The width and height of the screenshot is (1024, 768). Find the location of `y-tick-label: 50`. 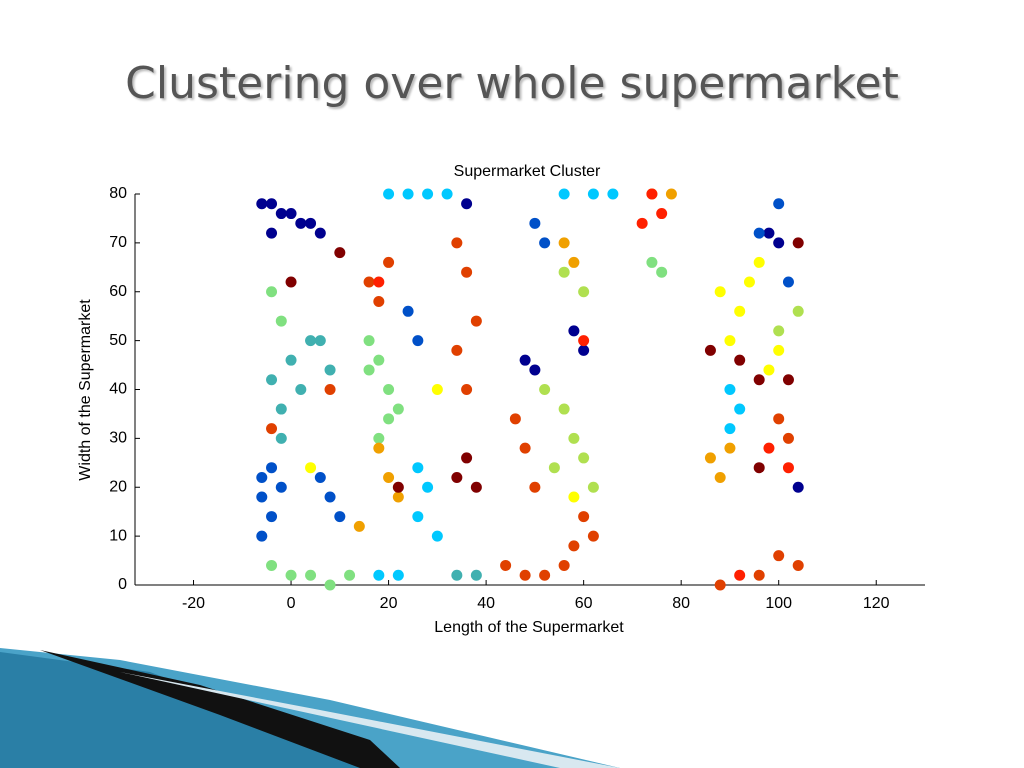

y-tick-label: 50 is located at coordinates (118, 340).